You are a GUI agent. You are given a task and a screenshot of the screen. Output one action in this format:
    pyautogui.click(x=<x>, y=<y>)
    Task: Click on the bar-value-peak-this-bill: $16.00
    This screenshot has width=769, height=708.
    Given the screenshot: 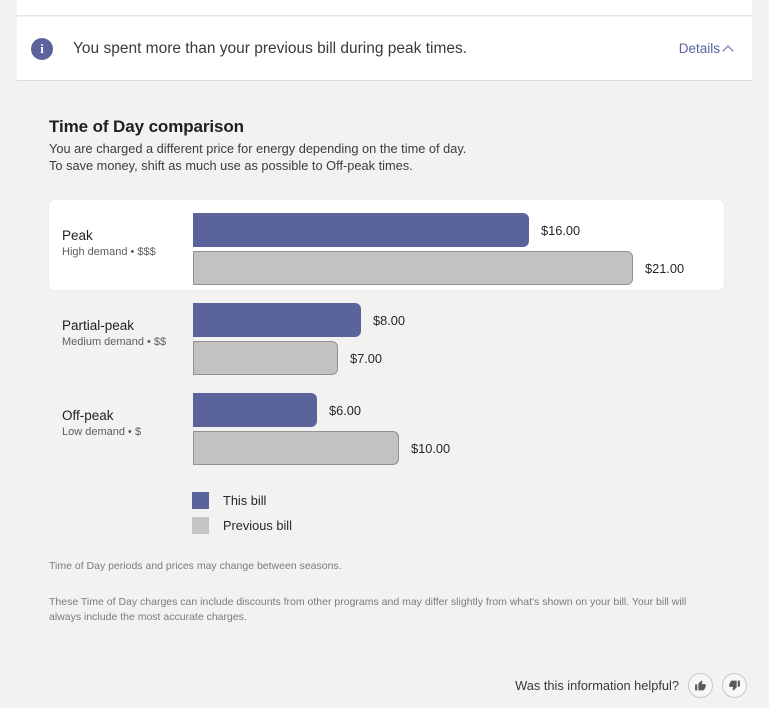 What is the action you would take?
    pyautogui.click(x=561, y=230)
    